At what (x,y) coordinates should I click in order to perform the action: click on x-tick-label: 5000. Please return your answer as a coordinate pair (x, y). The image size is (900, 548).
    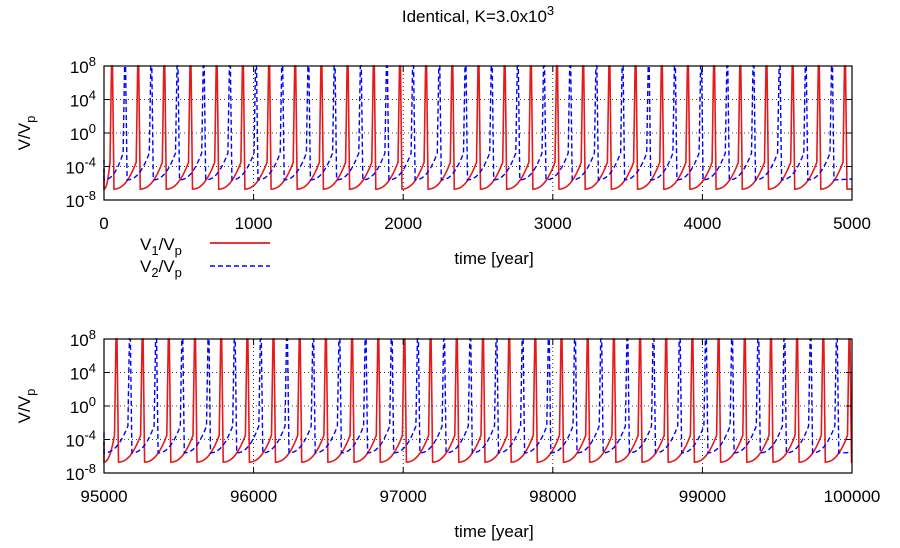
    Looking at the image, I should click on (852, 223).